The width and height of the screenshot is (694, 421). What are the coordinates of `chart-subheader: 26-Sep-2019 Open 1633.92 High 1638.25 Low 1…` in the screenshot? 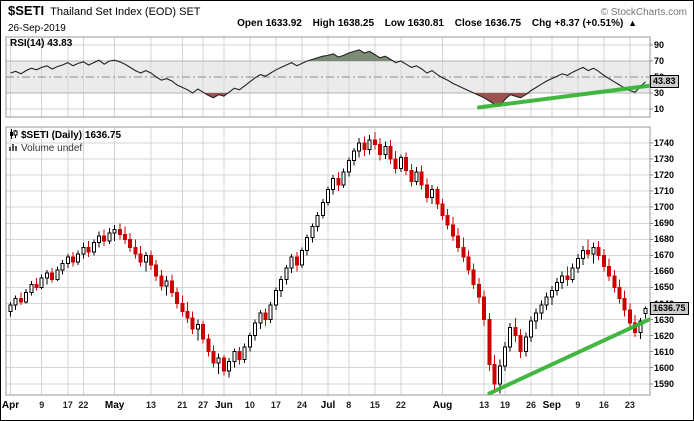 It's located at (347, 26).